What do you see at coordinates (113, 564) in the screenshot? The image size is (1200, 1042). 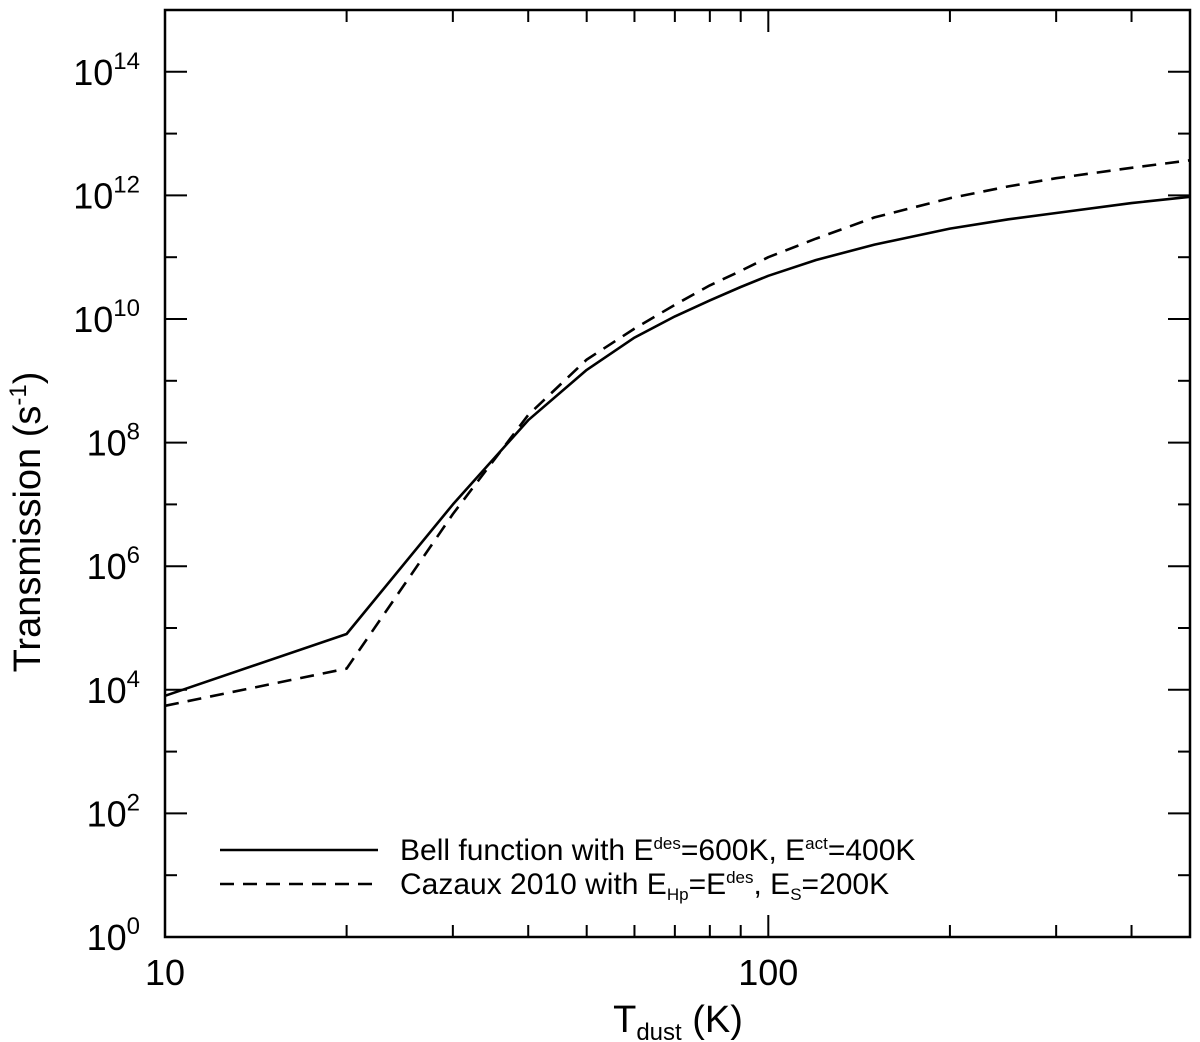 I see `y-tick-label: 10⁶` at bounding box center [113, 564].